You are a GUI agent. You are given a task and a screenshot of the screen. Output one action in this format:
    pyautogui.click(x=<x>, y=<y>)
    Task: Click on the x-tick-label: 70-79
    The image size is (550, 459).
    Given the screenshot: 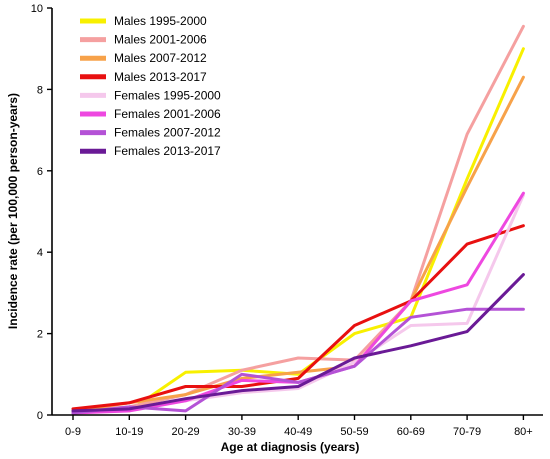 What is the action you would take?
    pyautogui.click(x=467, y=432)
    